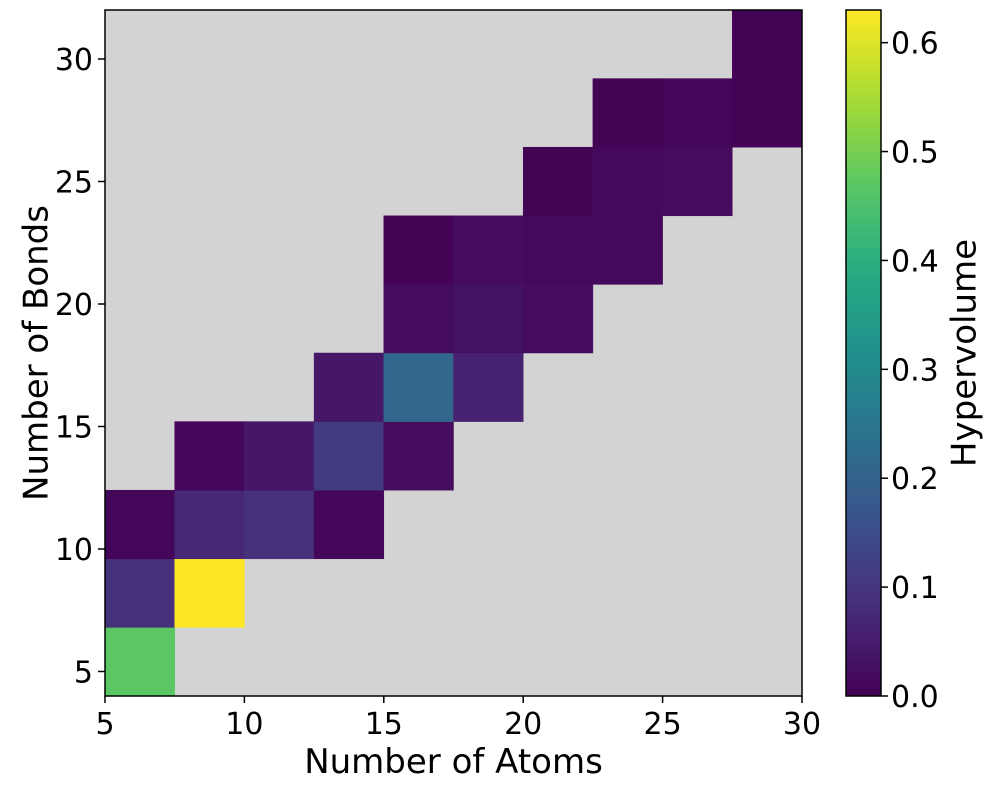 Image resolution: width=996 pixels, height=791 pixels. Describe the element at coordinates (863, 353) in the screenshot. I see `colorbar` at that location.